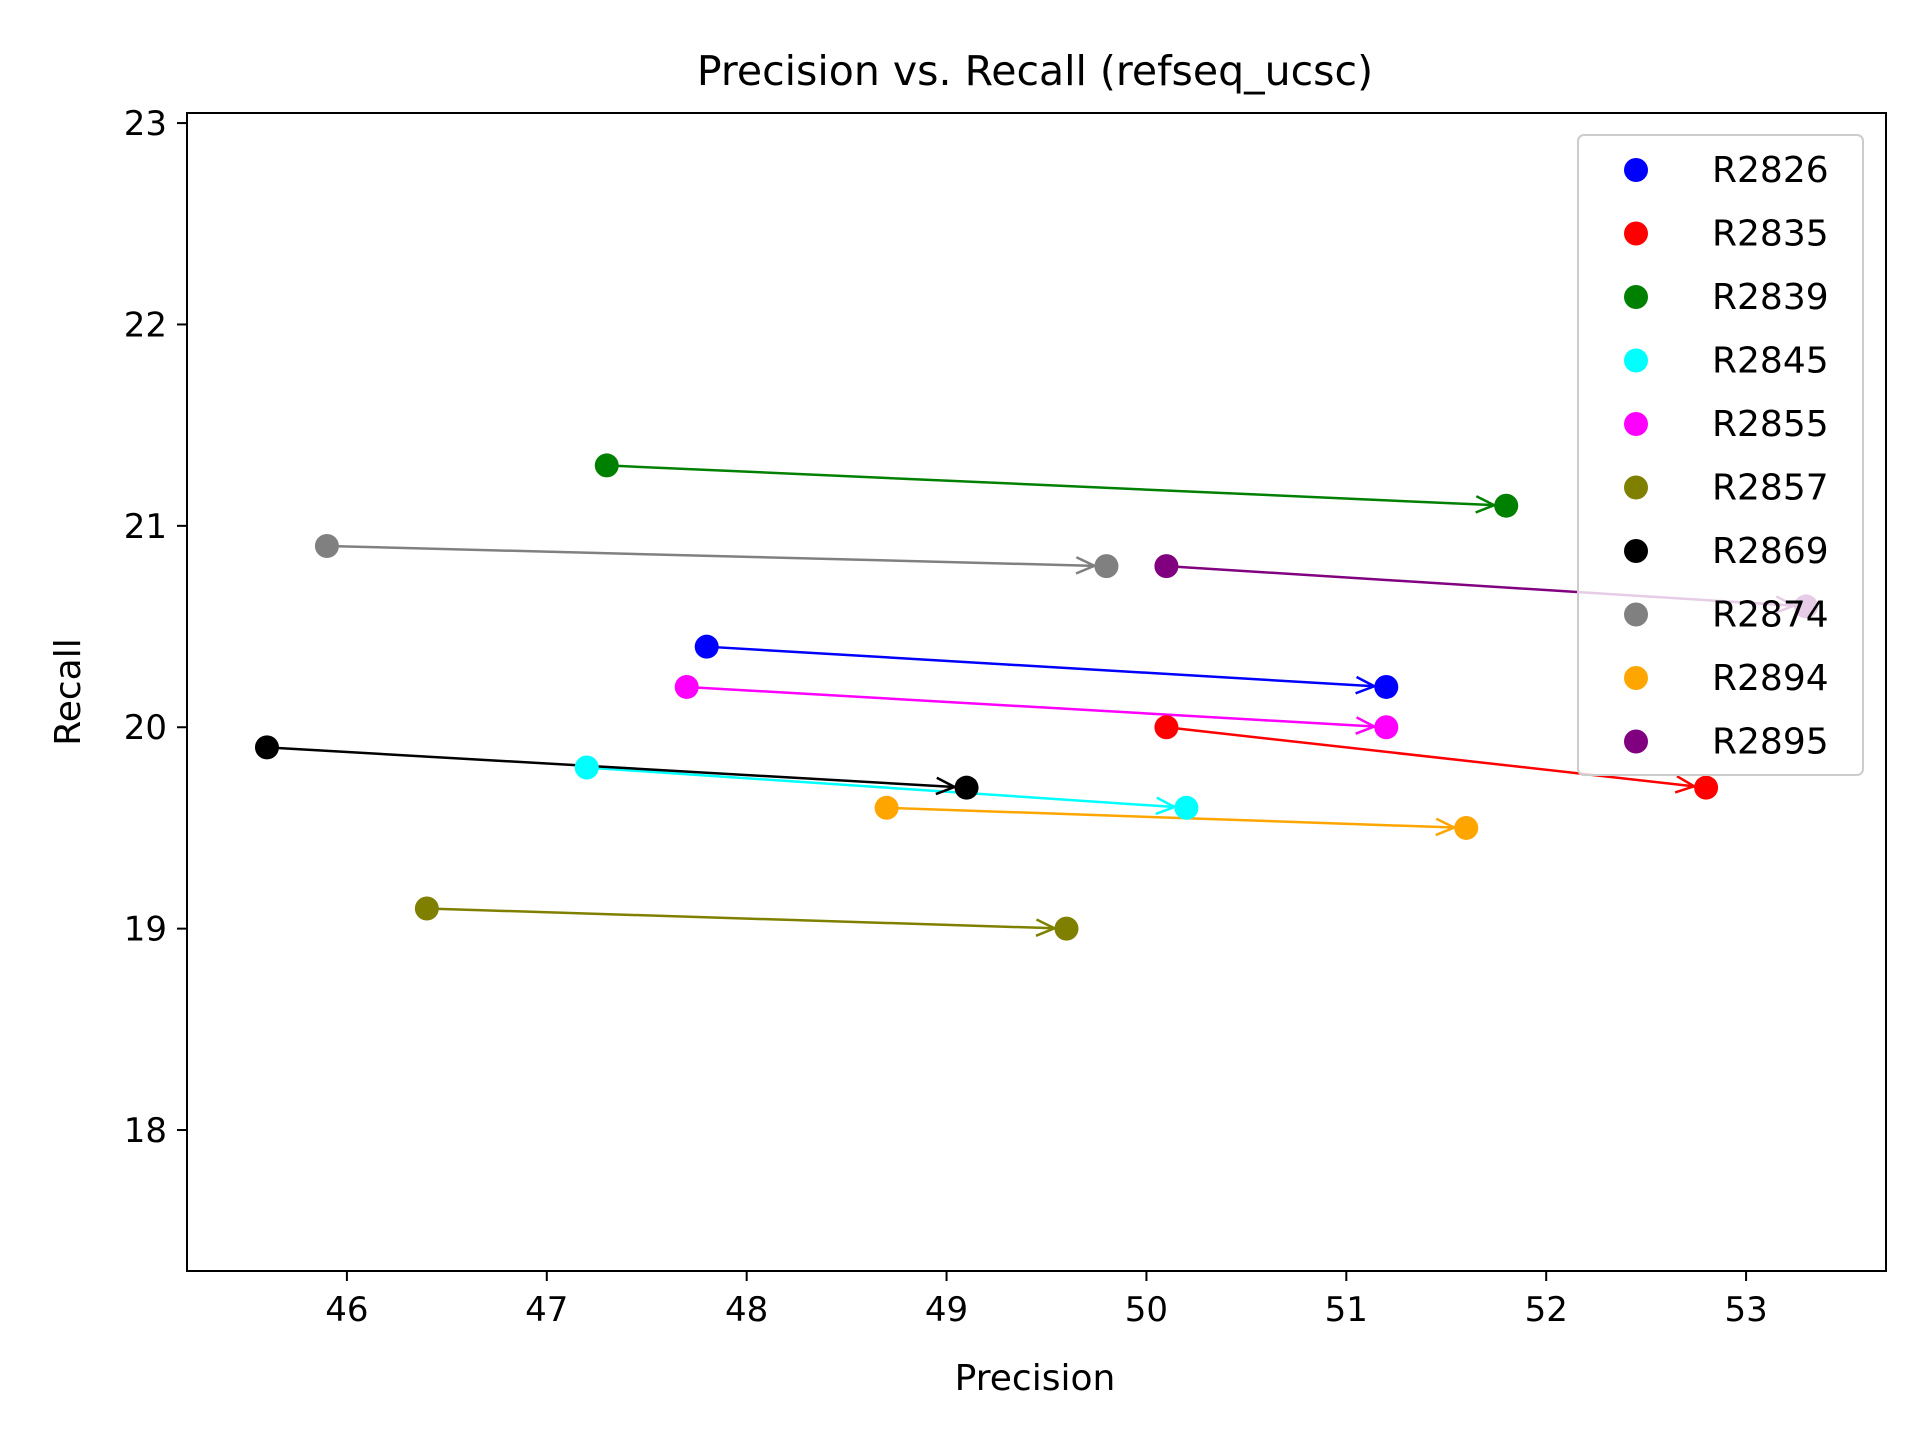 The height and width of the screenshot is (1440, 1920). Describe the element at coordinates (1035, 71) in the screenshot. I see `chart-title: Precision vs. Recall (refseq_ucsc)` at that location.